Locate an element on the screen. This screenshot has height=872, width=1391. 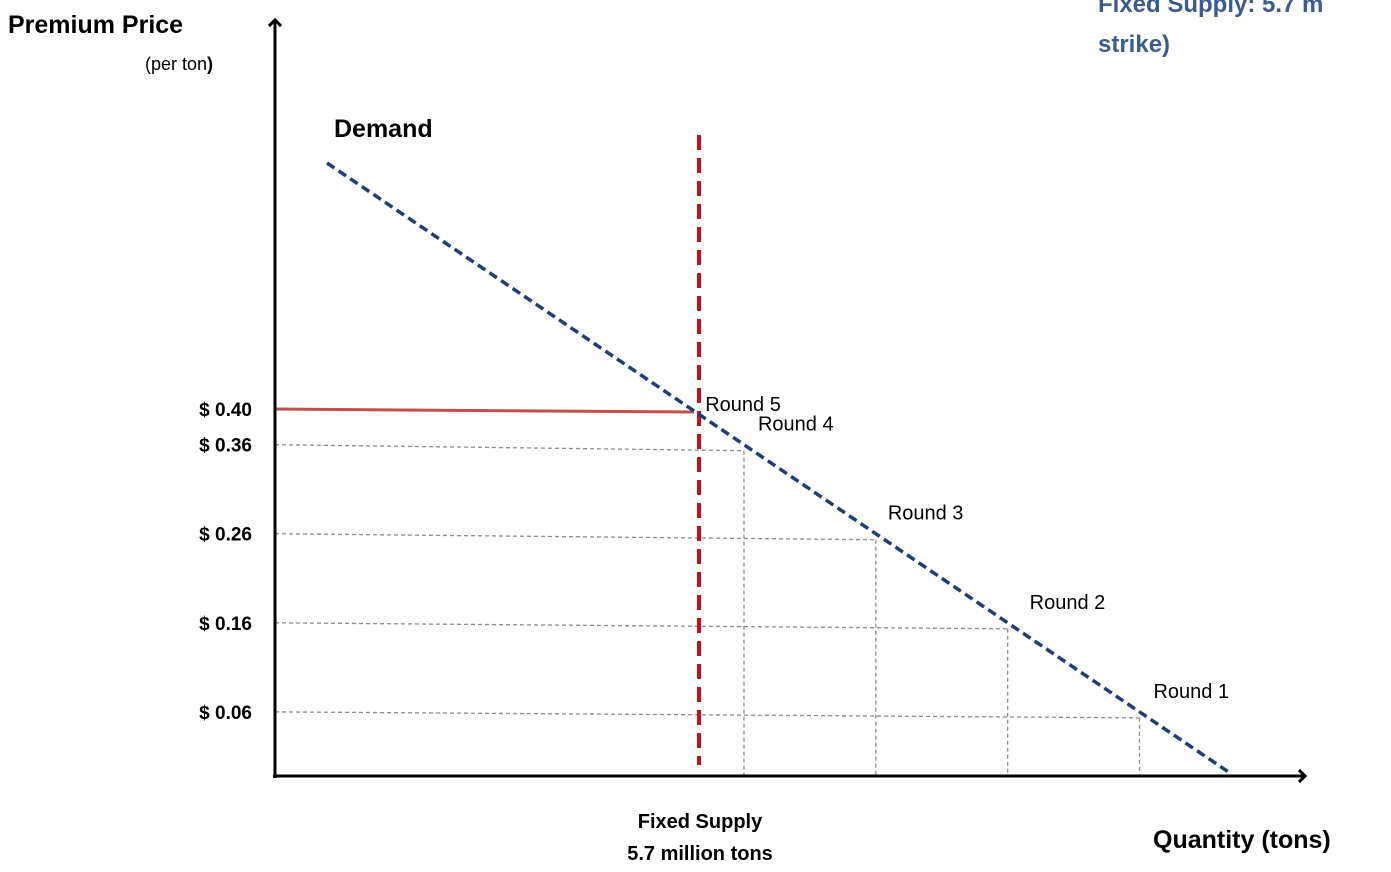
round-label-3: Round 2 is located at coordinates (1068, 603).